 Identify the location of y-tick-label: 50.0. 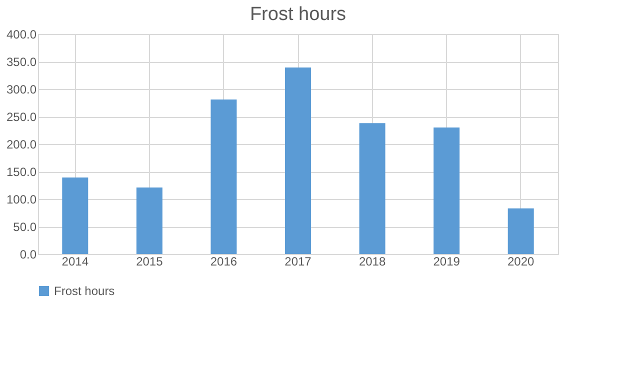
(25, 227).